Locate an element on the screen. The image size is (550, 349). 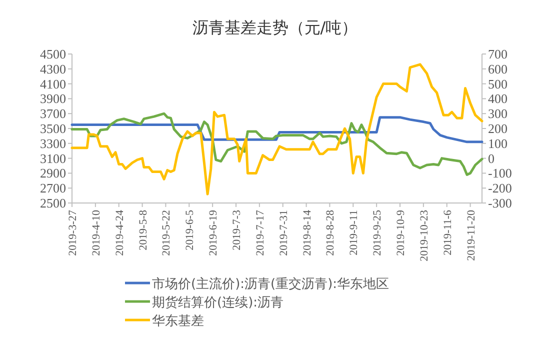
legend-label: 期货结算价(连续):沥青 is located at coordinates (218, 303).